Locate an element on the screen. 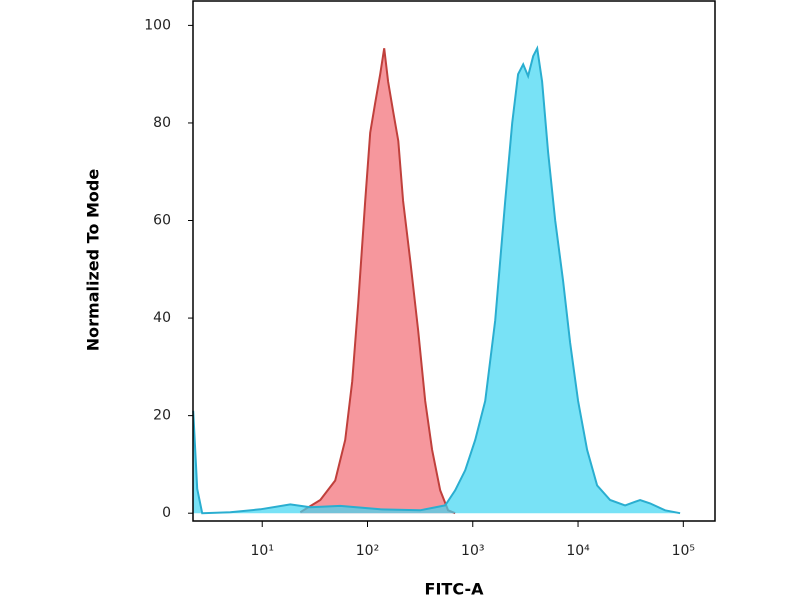  x-tick-label: 10⁵ is located at coordinates (683, 551).